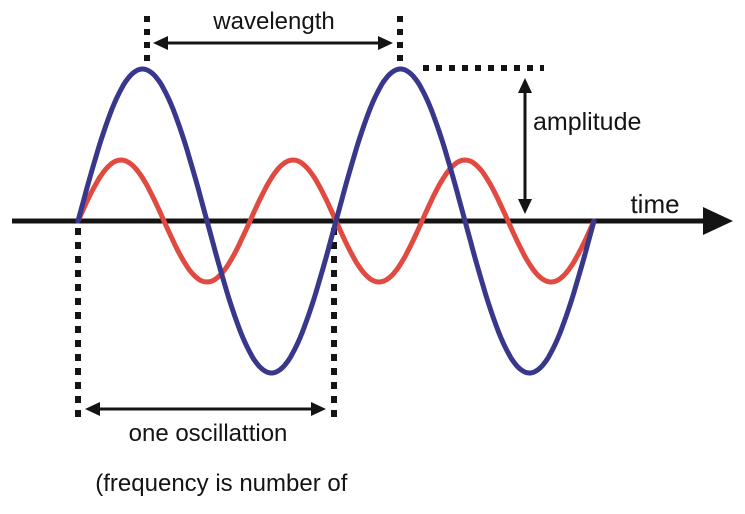 Image resolution: width=745 pixels, height=514 pixels. What do you see at coordinates (318, 409) in the screenshot?
I see `oscillation-arrowhead-right-icon` at bounding box center [318, 409].